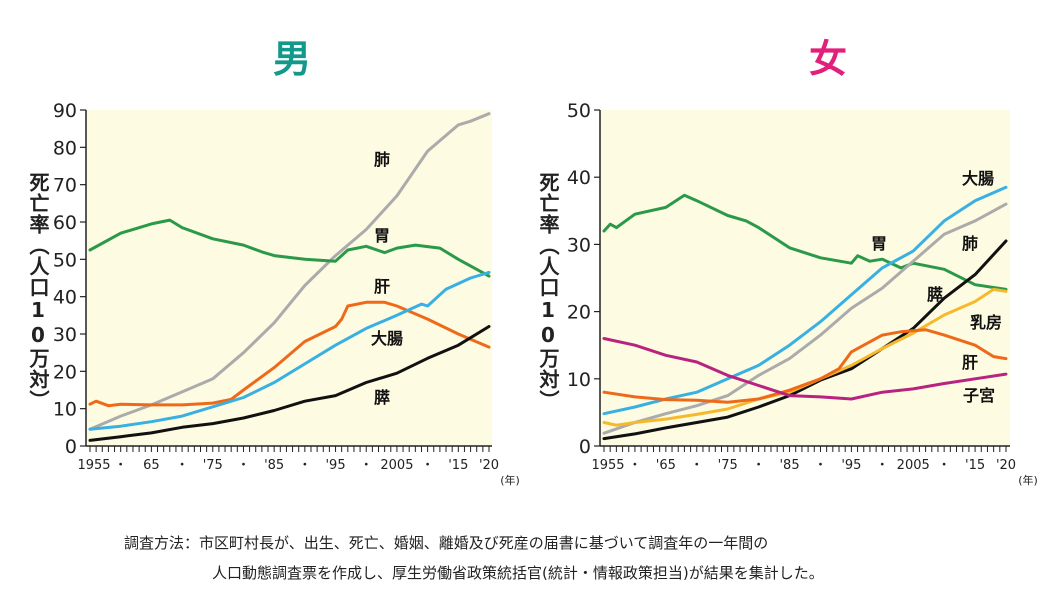 This screenshot has height=596, width=1064. Describe the element at coordinates (289, 248) in the screenshot. I see `series-line-胃` at that location.